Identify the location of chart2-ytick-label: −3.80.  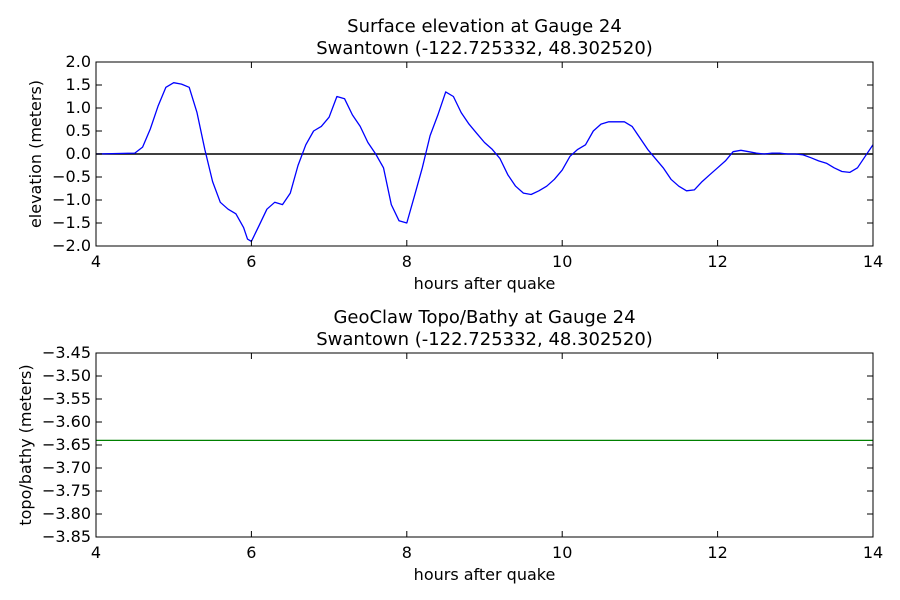
(66, 513).